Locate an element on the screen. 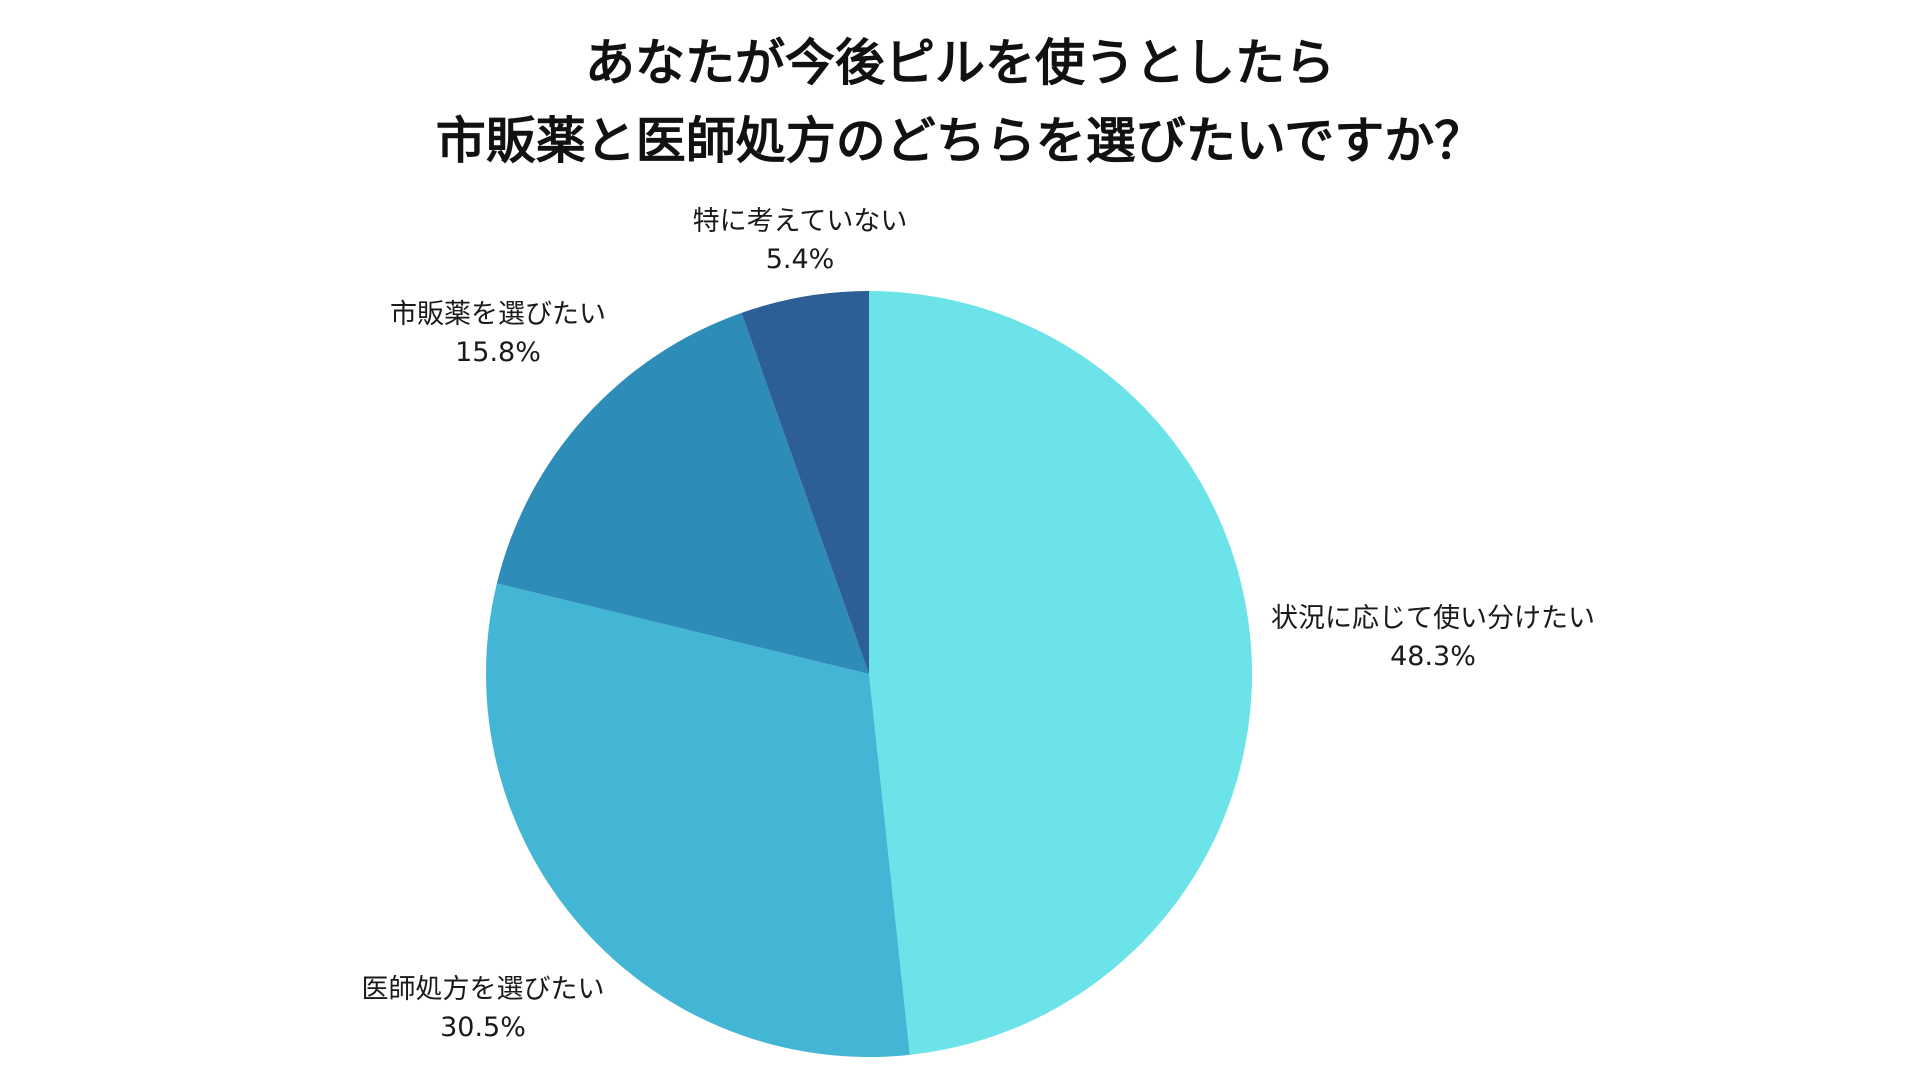 Image resolution: width=1920 pixels, height=1080 pixels. slice-value-1: 48.3% is located at coordinates (1433, 656).